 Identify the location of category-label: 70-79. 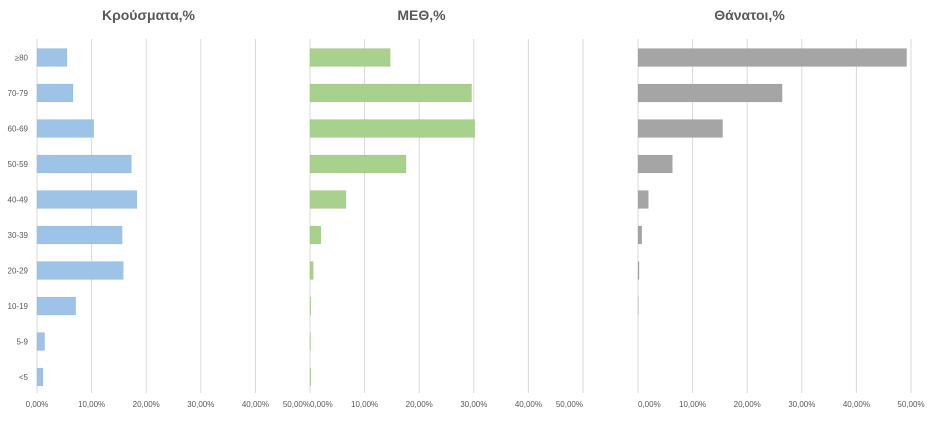
(18, 93).